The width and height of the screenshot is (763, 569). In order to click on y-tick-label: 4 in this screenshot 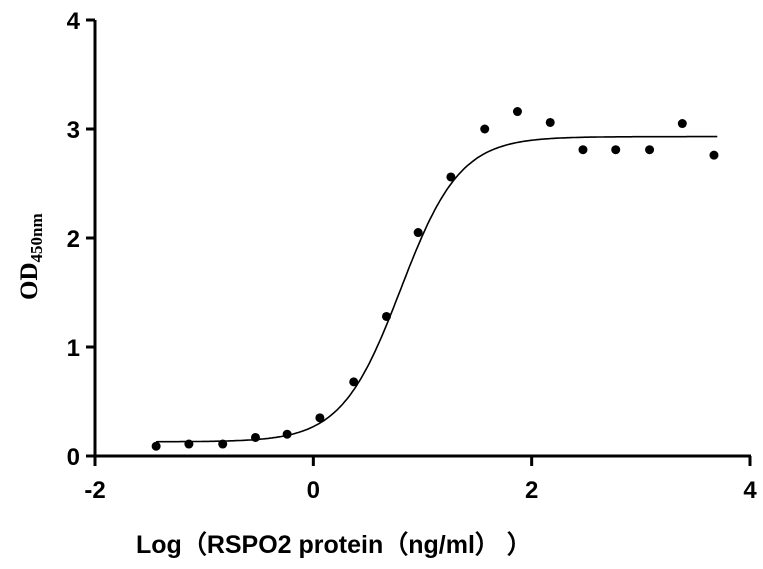, I will do `click(74, 21)`.